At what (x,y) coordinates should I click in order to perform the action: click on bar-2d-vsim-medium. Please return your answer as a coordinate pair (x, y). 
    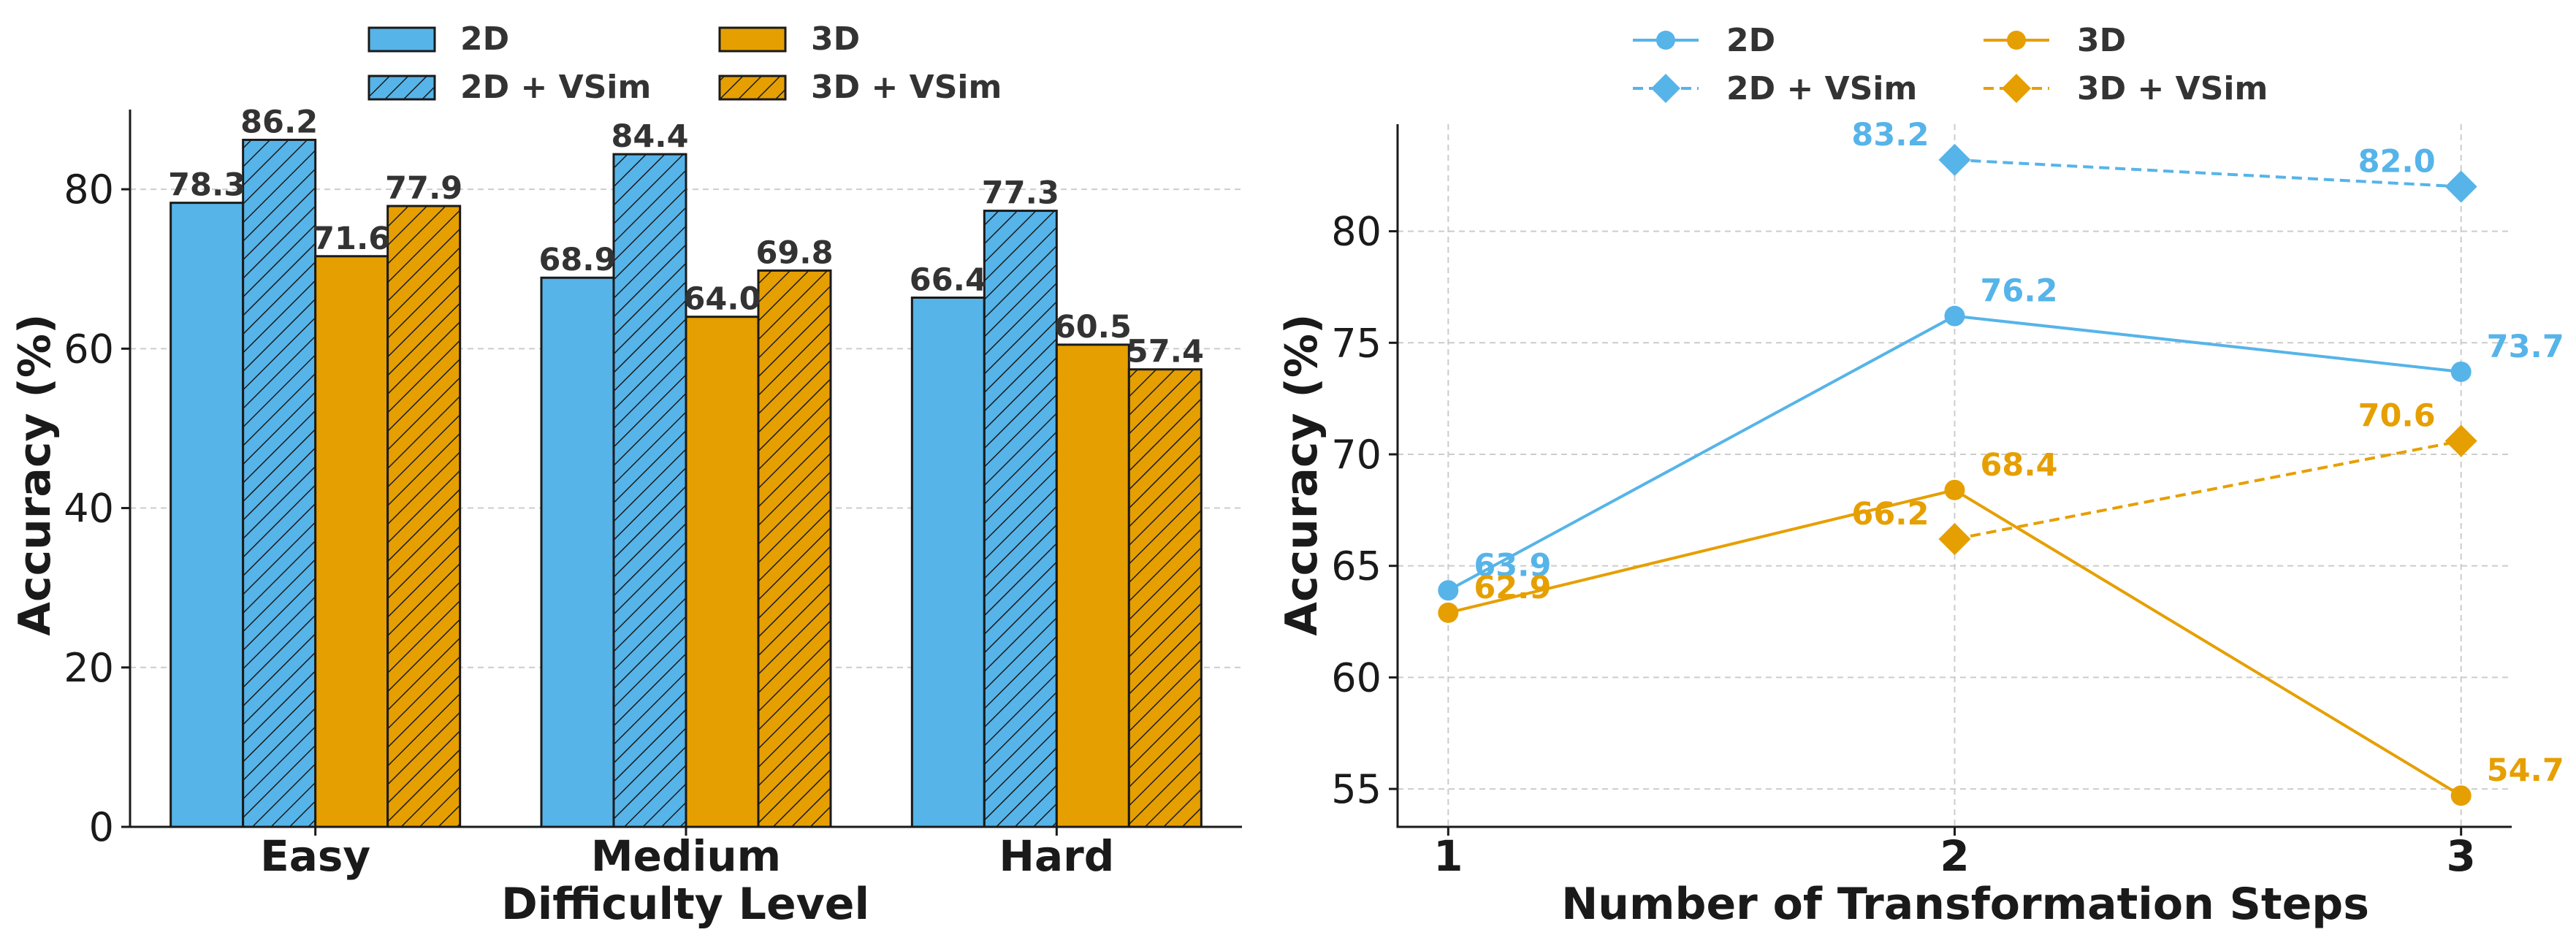
    Looking at the image, I should click on (650, 491).